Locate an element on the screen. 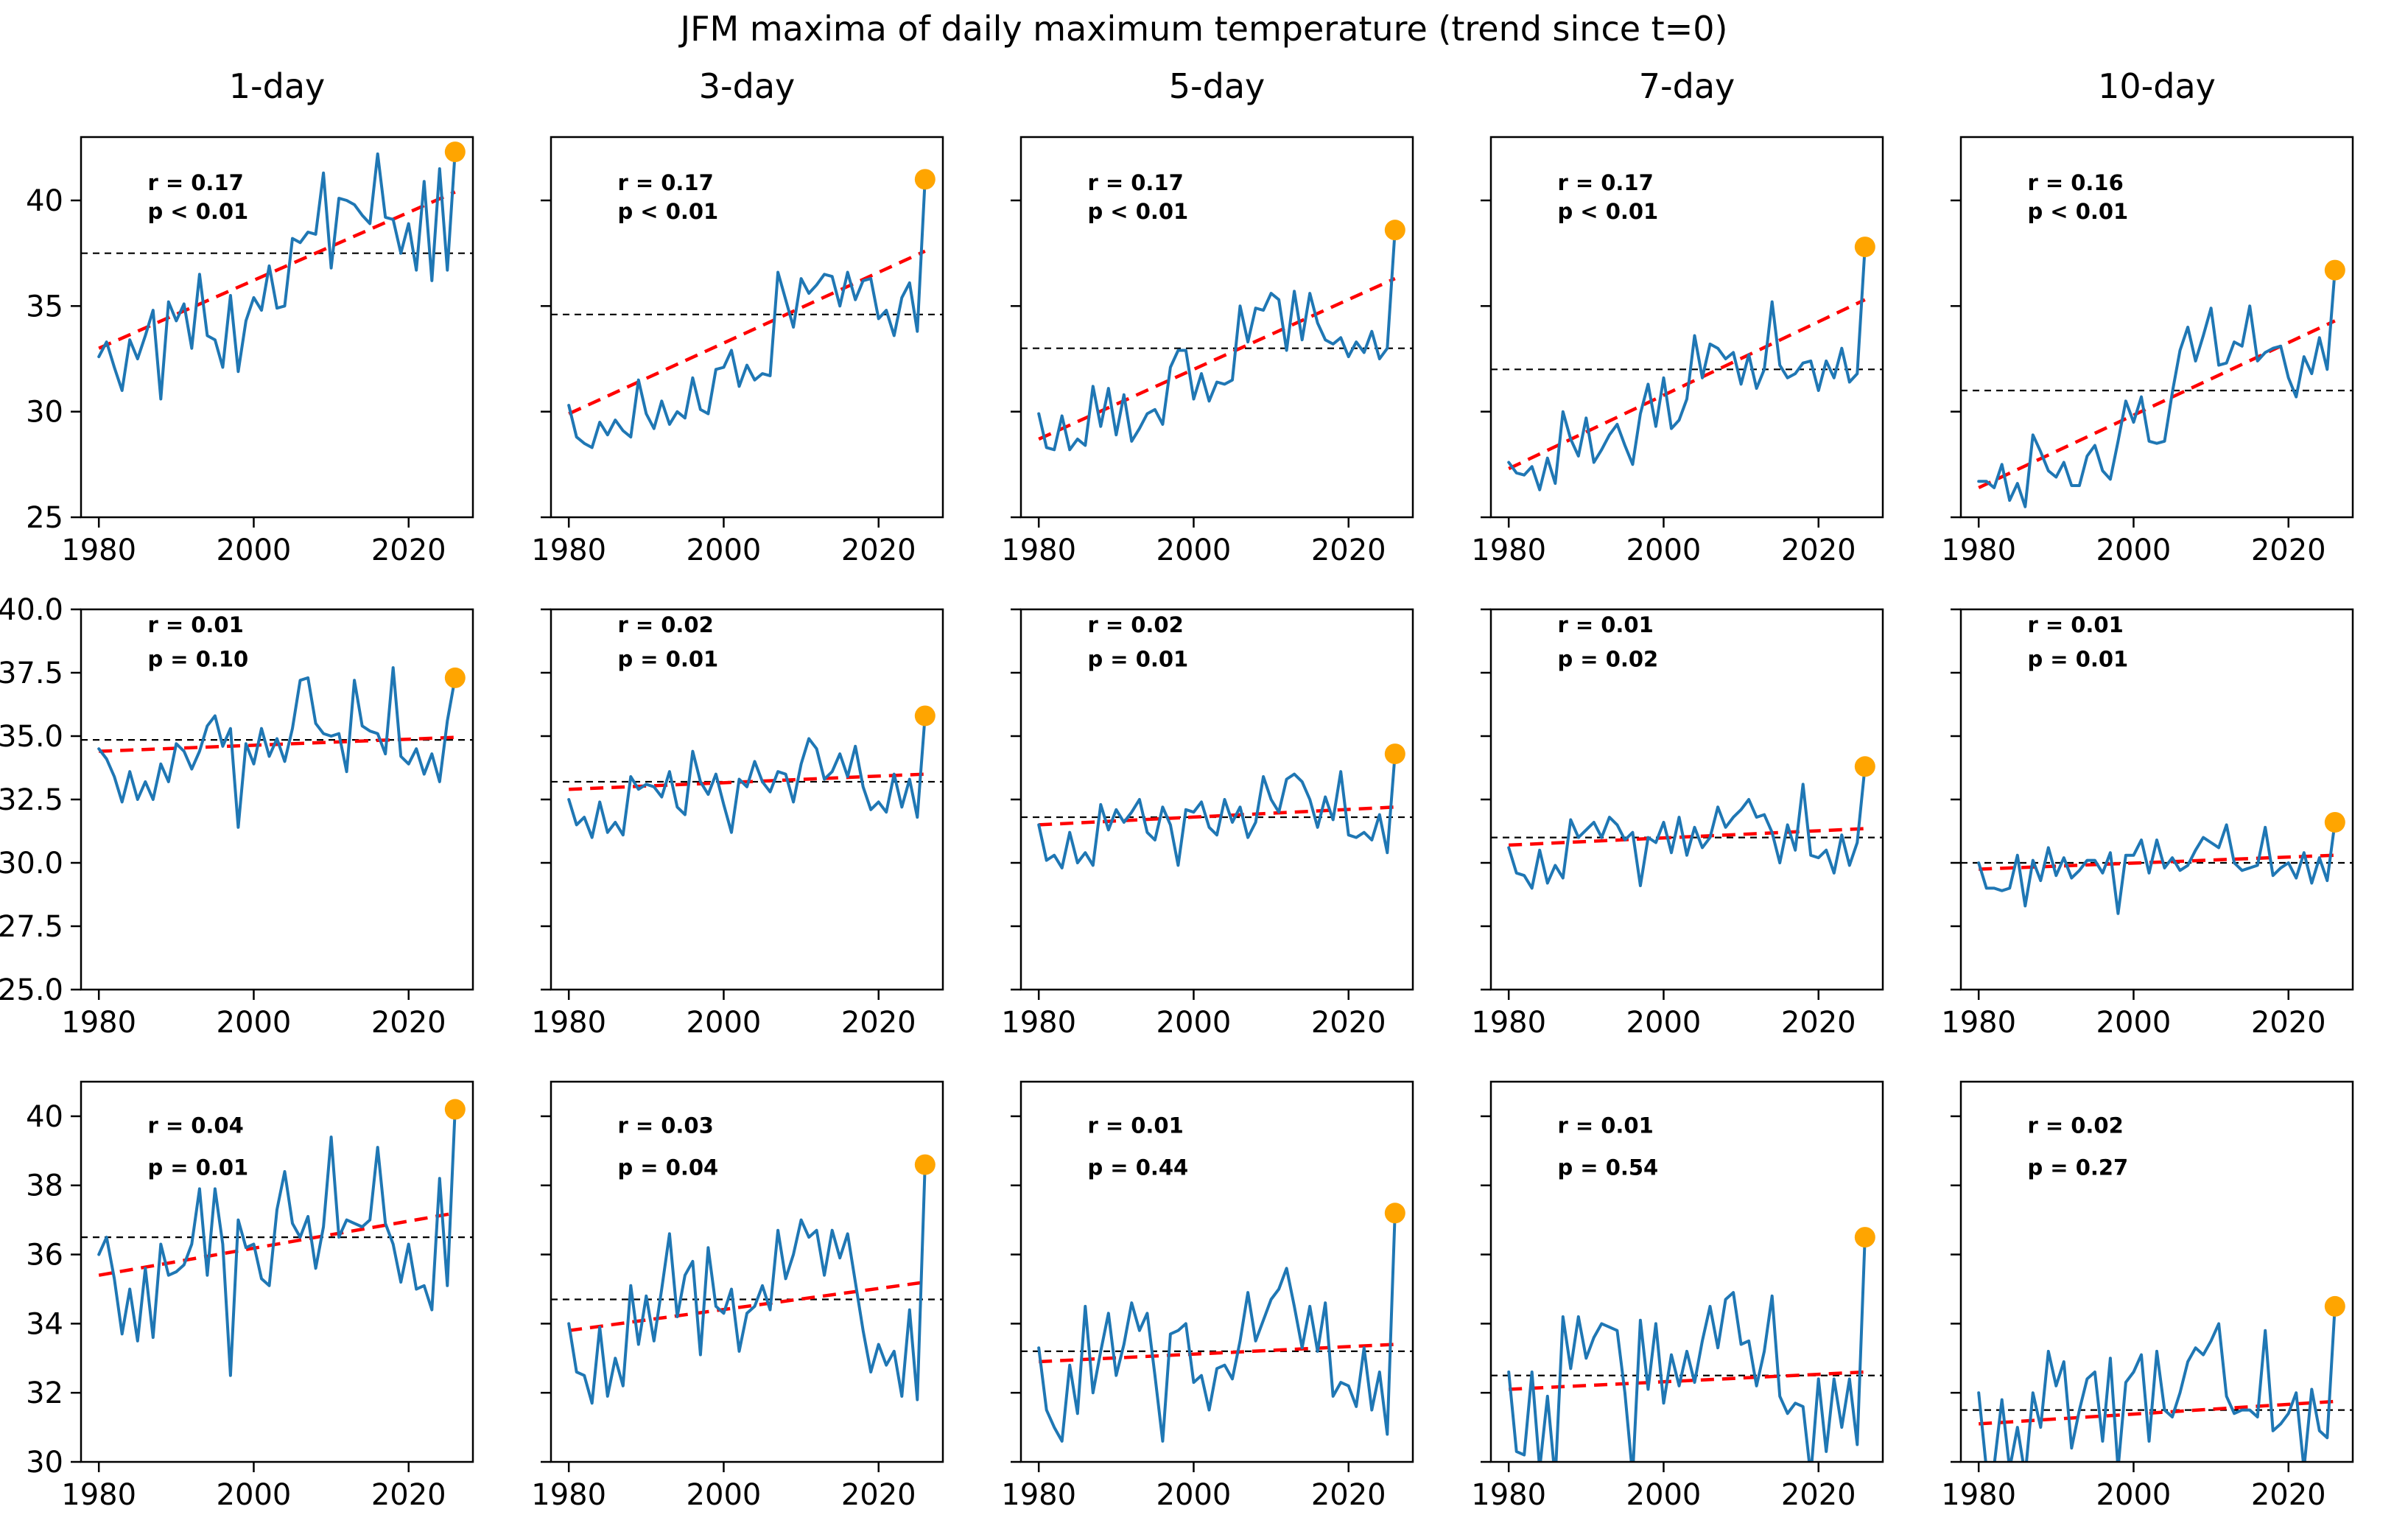 The image size is (2408, 1526). y-tick-label: 35 is located at coordinates (44, 306).